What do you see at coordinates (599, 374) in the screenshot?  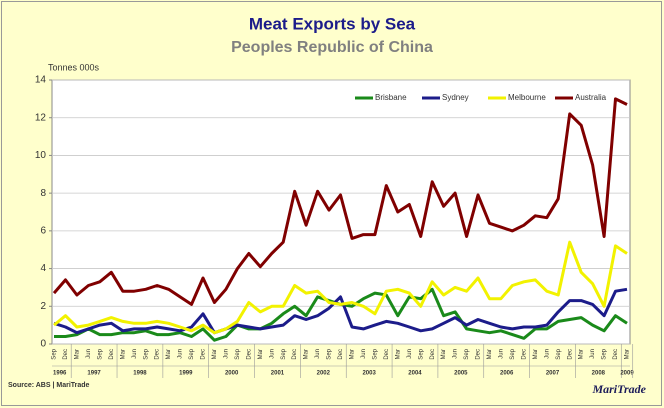 I see `year-label: 2008` at bounding box center [599, 374].